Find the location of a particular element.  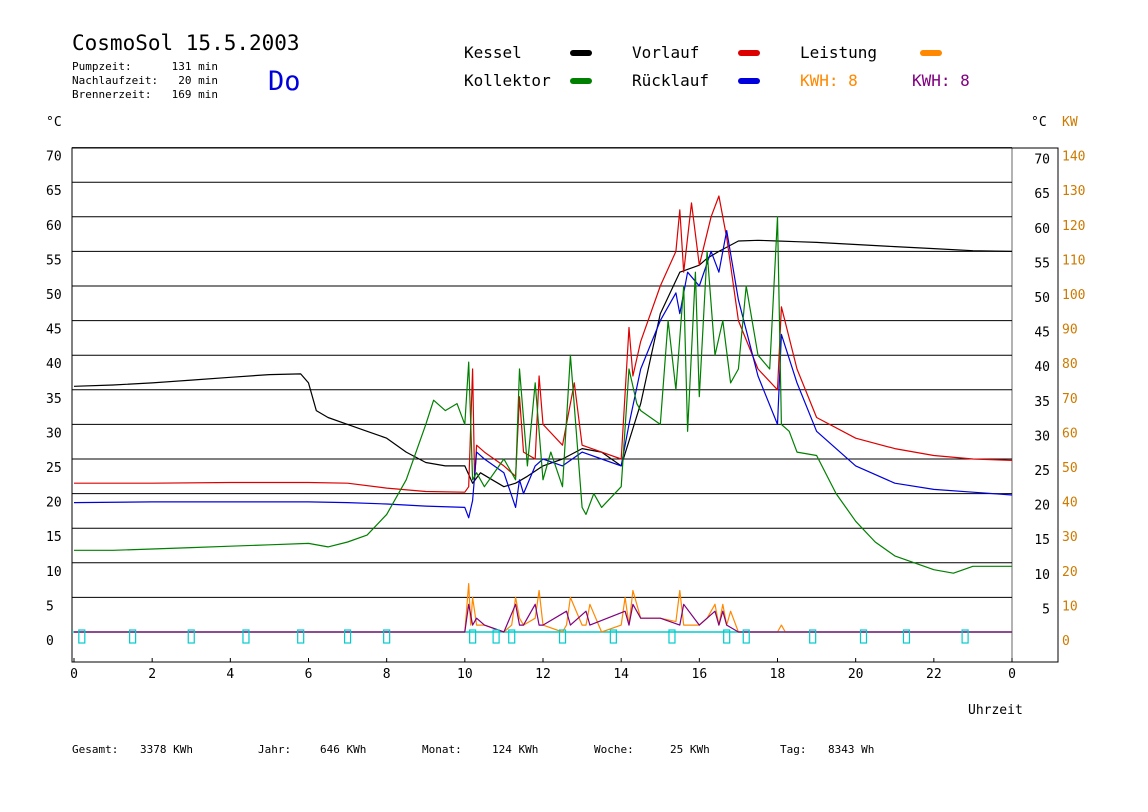

y-right-unit: °C is located at coordinates (1039, 122).